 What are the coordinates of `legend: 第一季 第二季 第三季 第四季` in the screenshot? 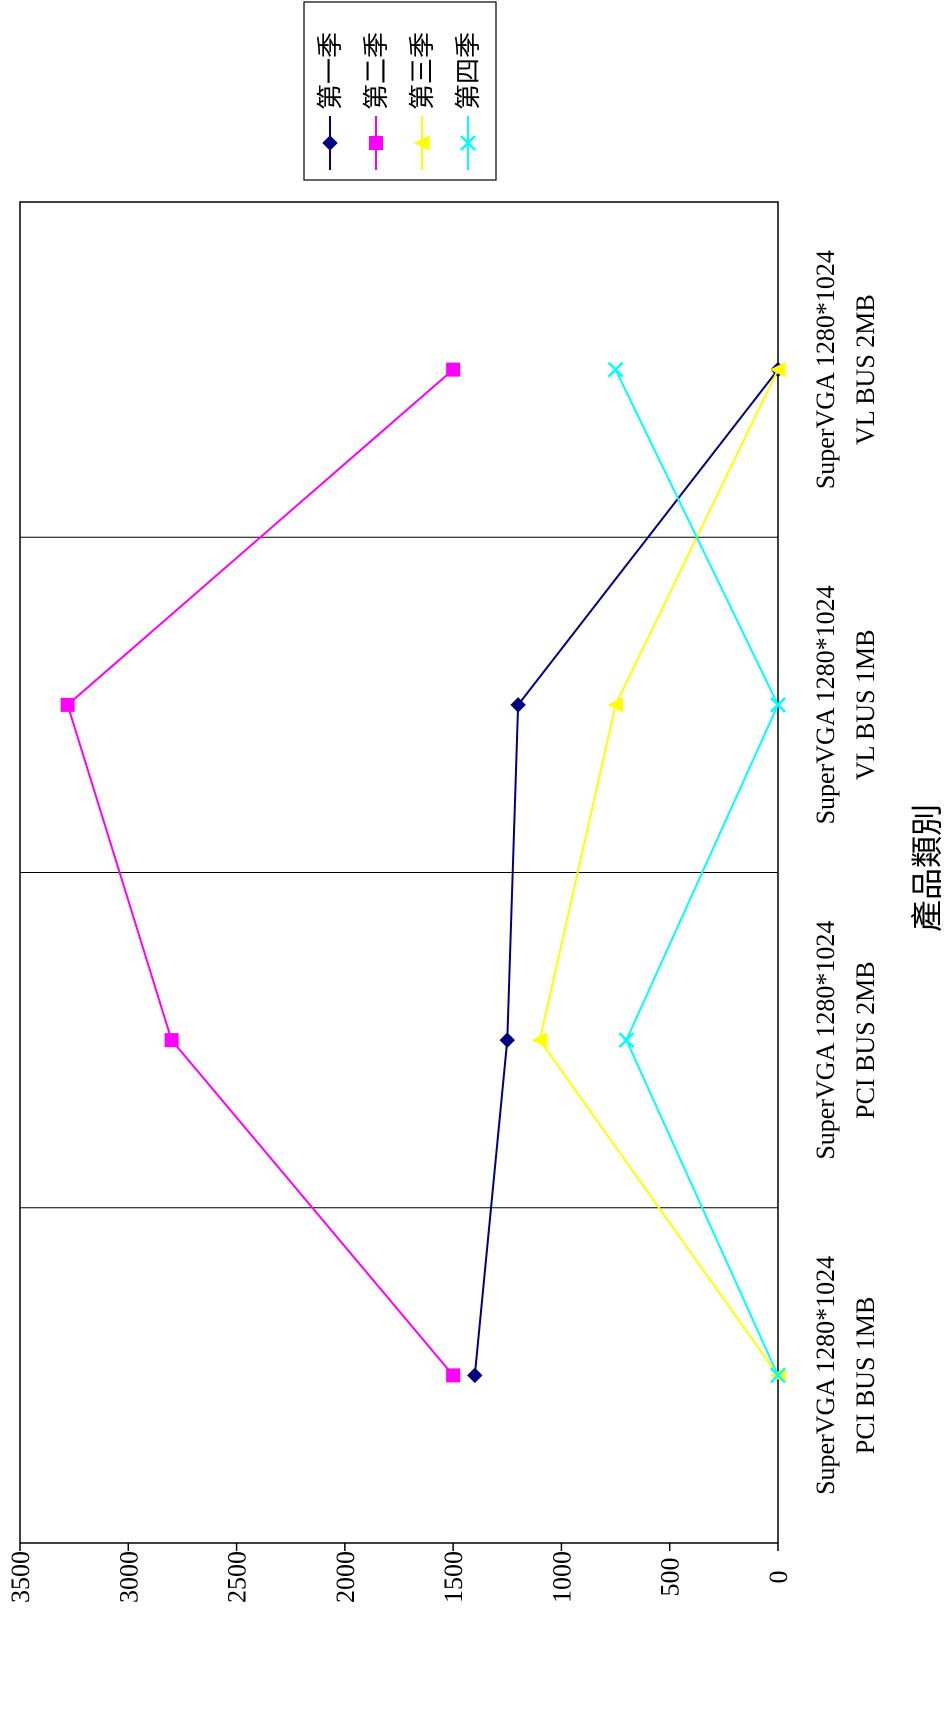 It's located at (400, 91).